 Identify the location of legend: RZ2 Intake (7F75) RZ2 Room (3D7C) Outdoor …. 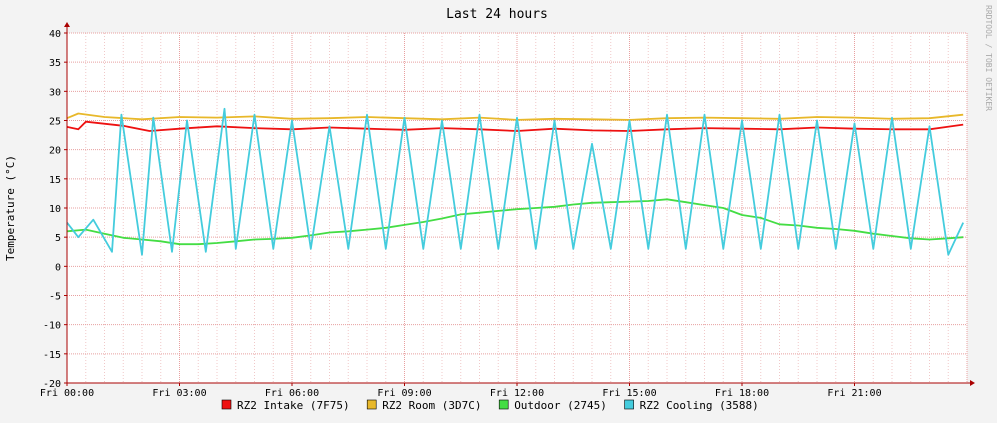
(490, 405).